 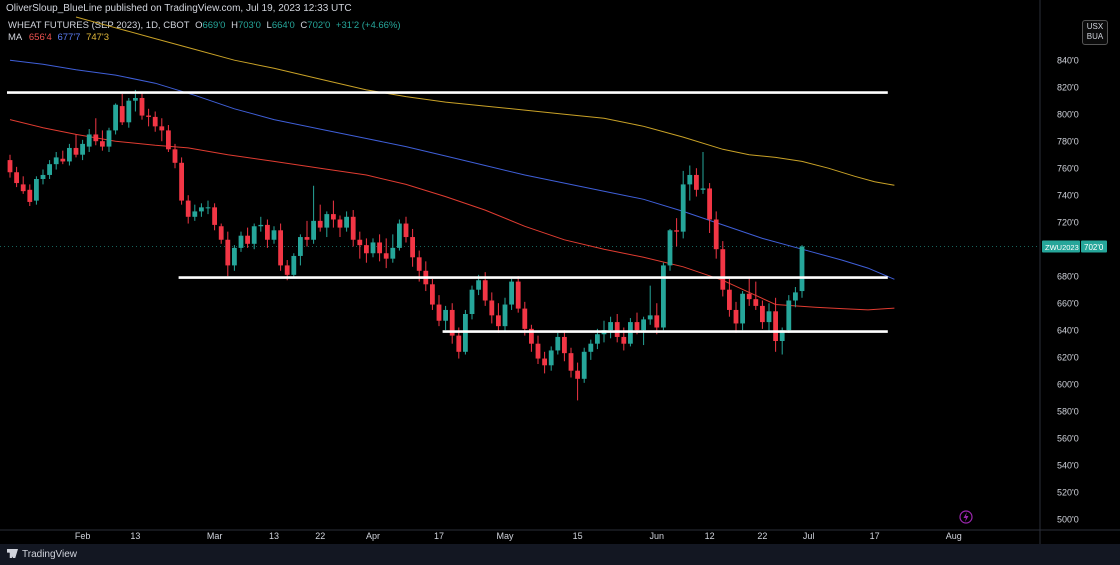 What do you see at coordinates (83, 536) in the screenshot?
I see `x-tick-label: Feb` at bounding box center [83, 536].